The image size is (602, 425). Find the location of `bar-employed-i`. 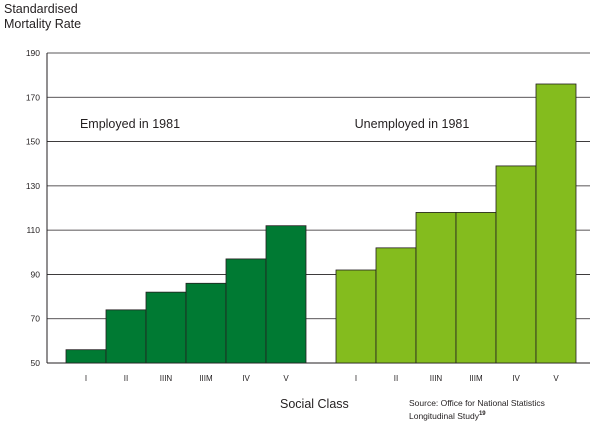

bar-employed-i is located at coordinates (86, 356).